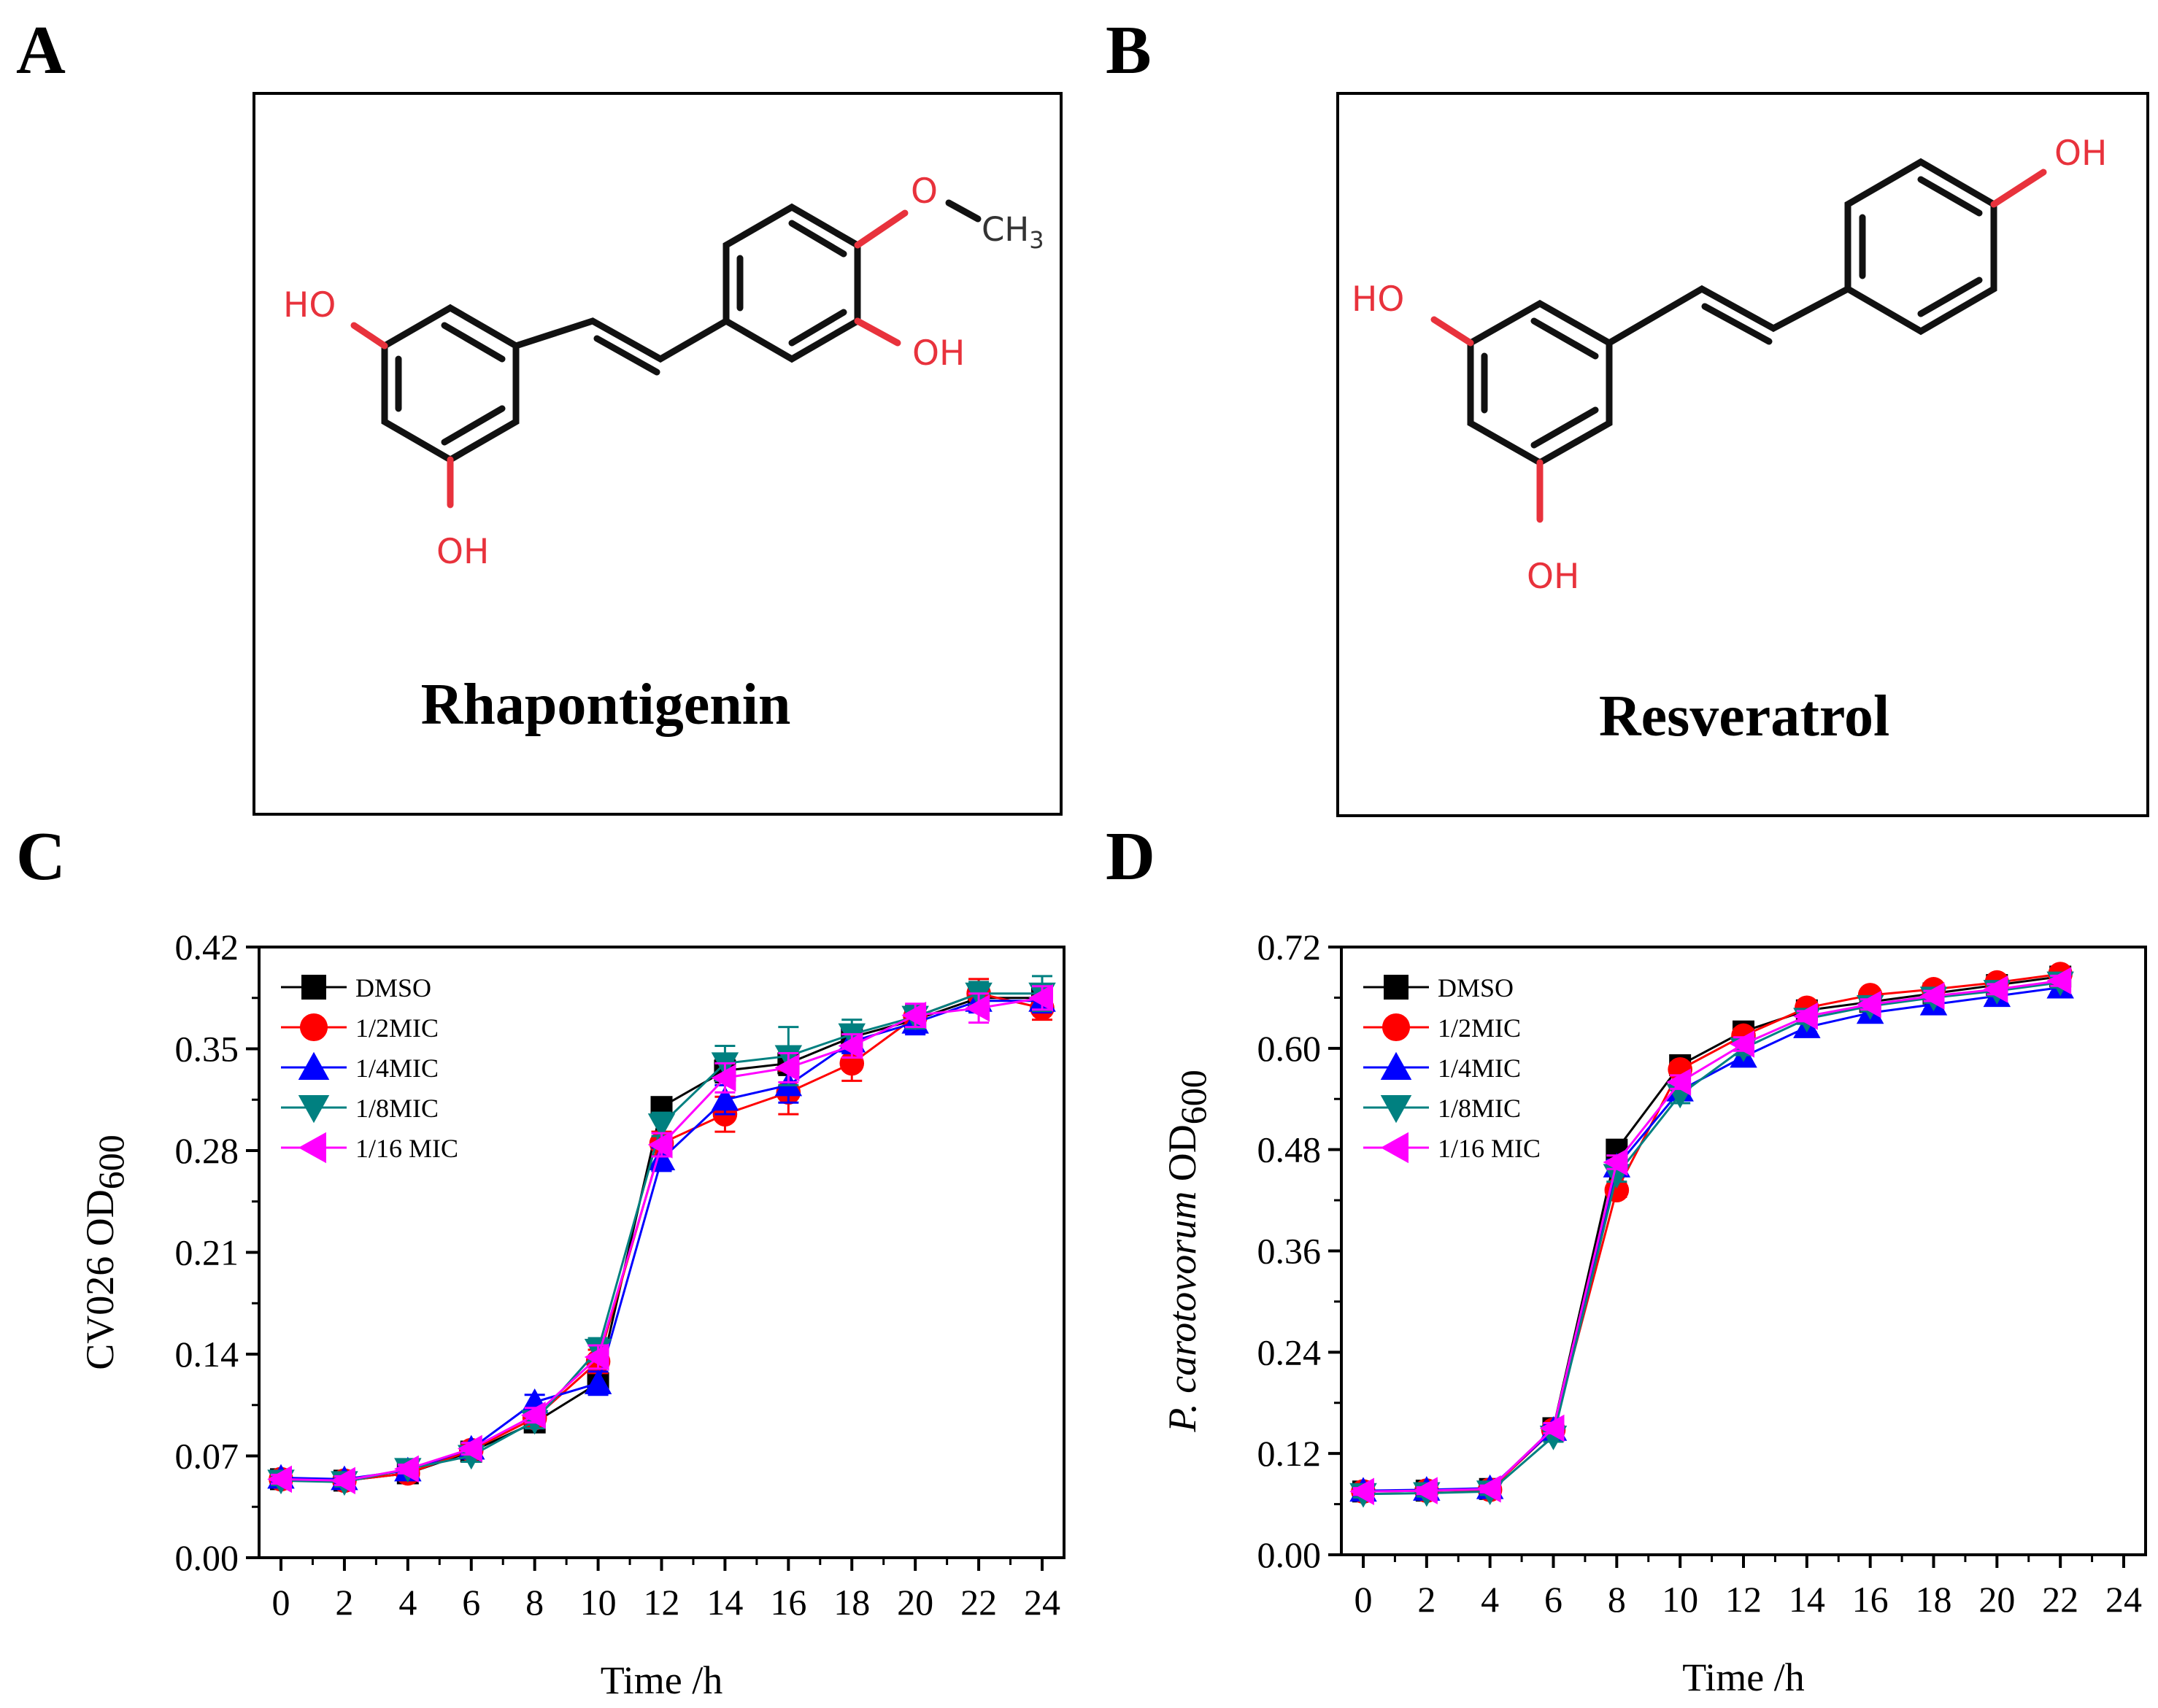  Describe the element at coordinates (1289, 1251) in the screenshot. I see `chart-d-ytick-label: 0.36` at that location.